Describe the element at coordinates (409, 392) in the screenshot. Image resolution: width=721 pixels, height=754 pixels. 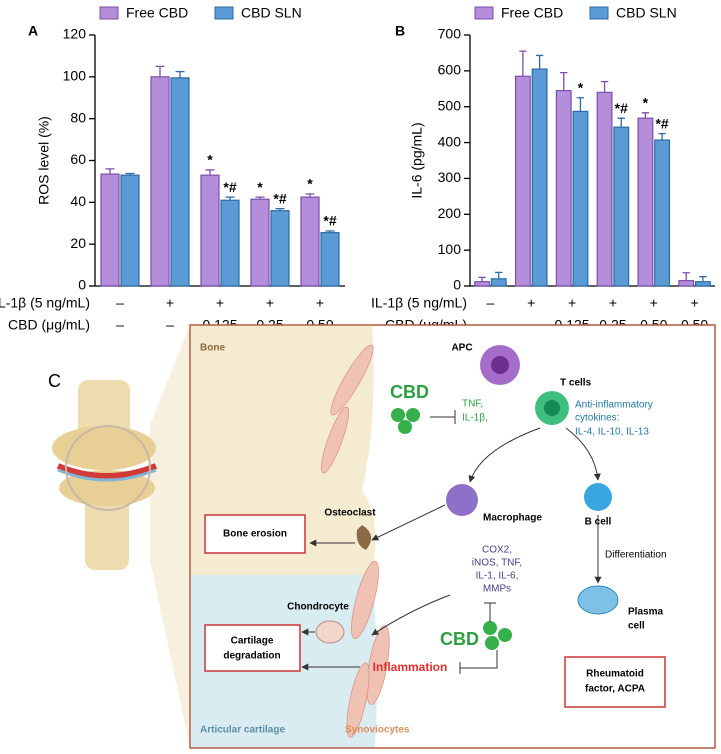
I see `cbd-label: CBD` at that location.